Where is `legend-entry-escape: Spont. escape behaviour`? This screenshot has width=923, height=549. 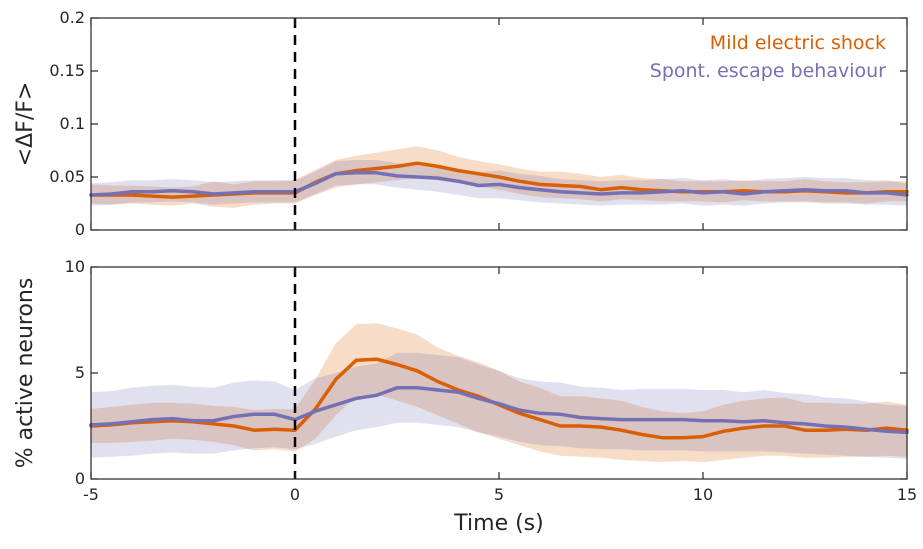
legend-entry-escape: Spont. escape behaviour is located at coordinates (768, 71).